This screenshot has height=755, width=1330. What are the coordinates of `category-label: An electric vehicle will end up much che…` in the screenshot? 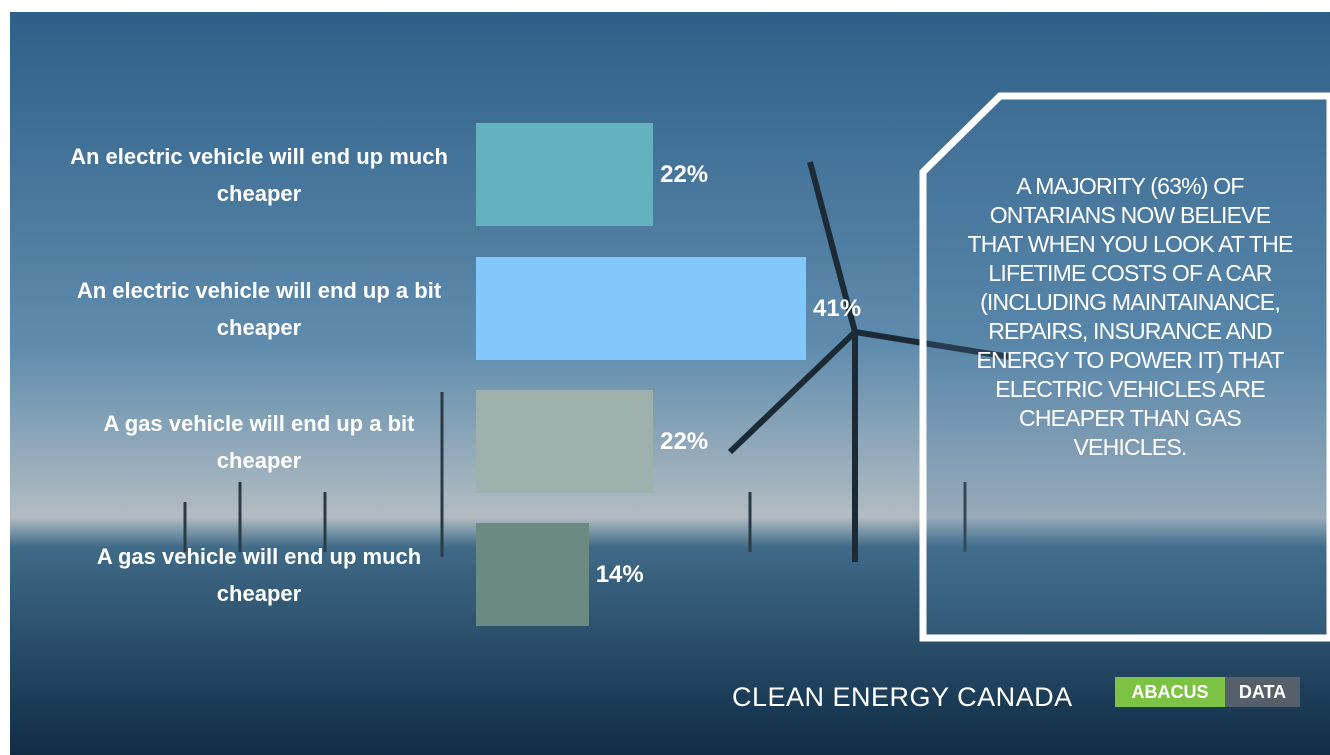 It's located at (259, 175).